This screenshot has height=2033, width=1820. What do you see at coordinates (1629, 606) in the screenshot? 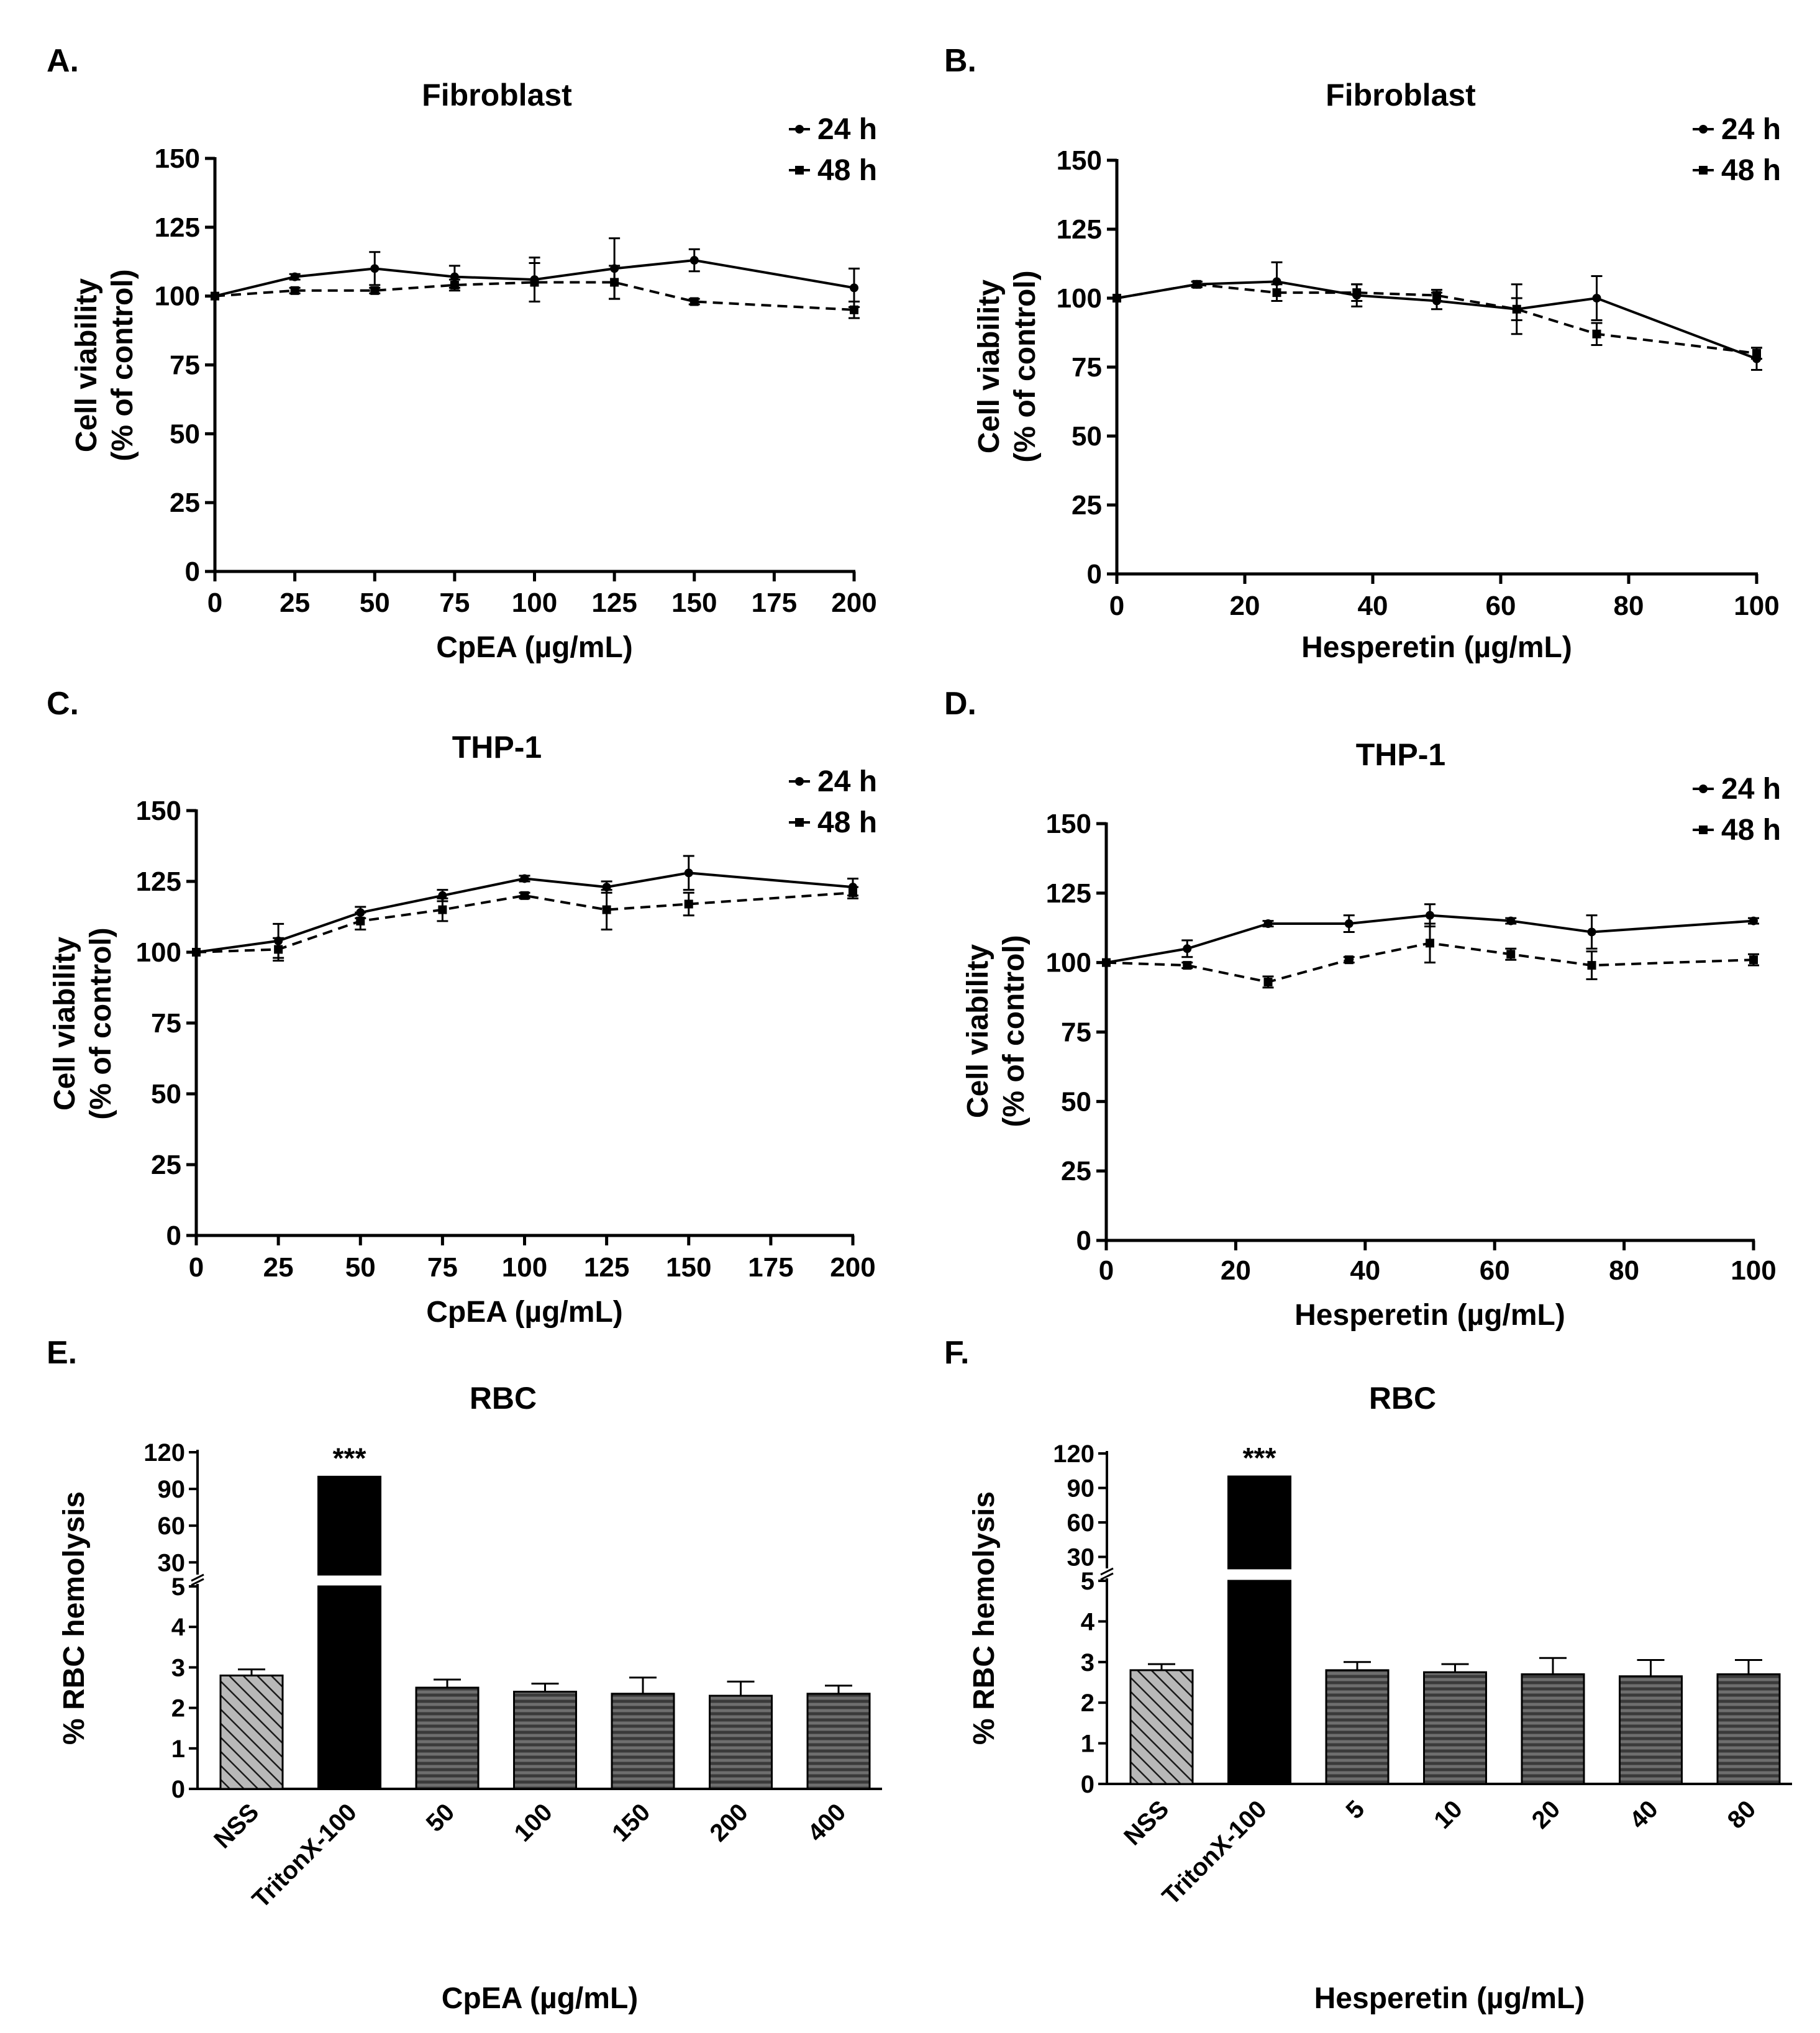
I see `x-tick-label: 80` at bounding box center [1629, 606].